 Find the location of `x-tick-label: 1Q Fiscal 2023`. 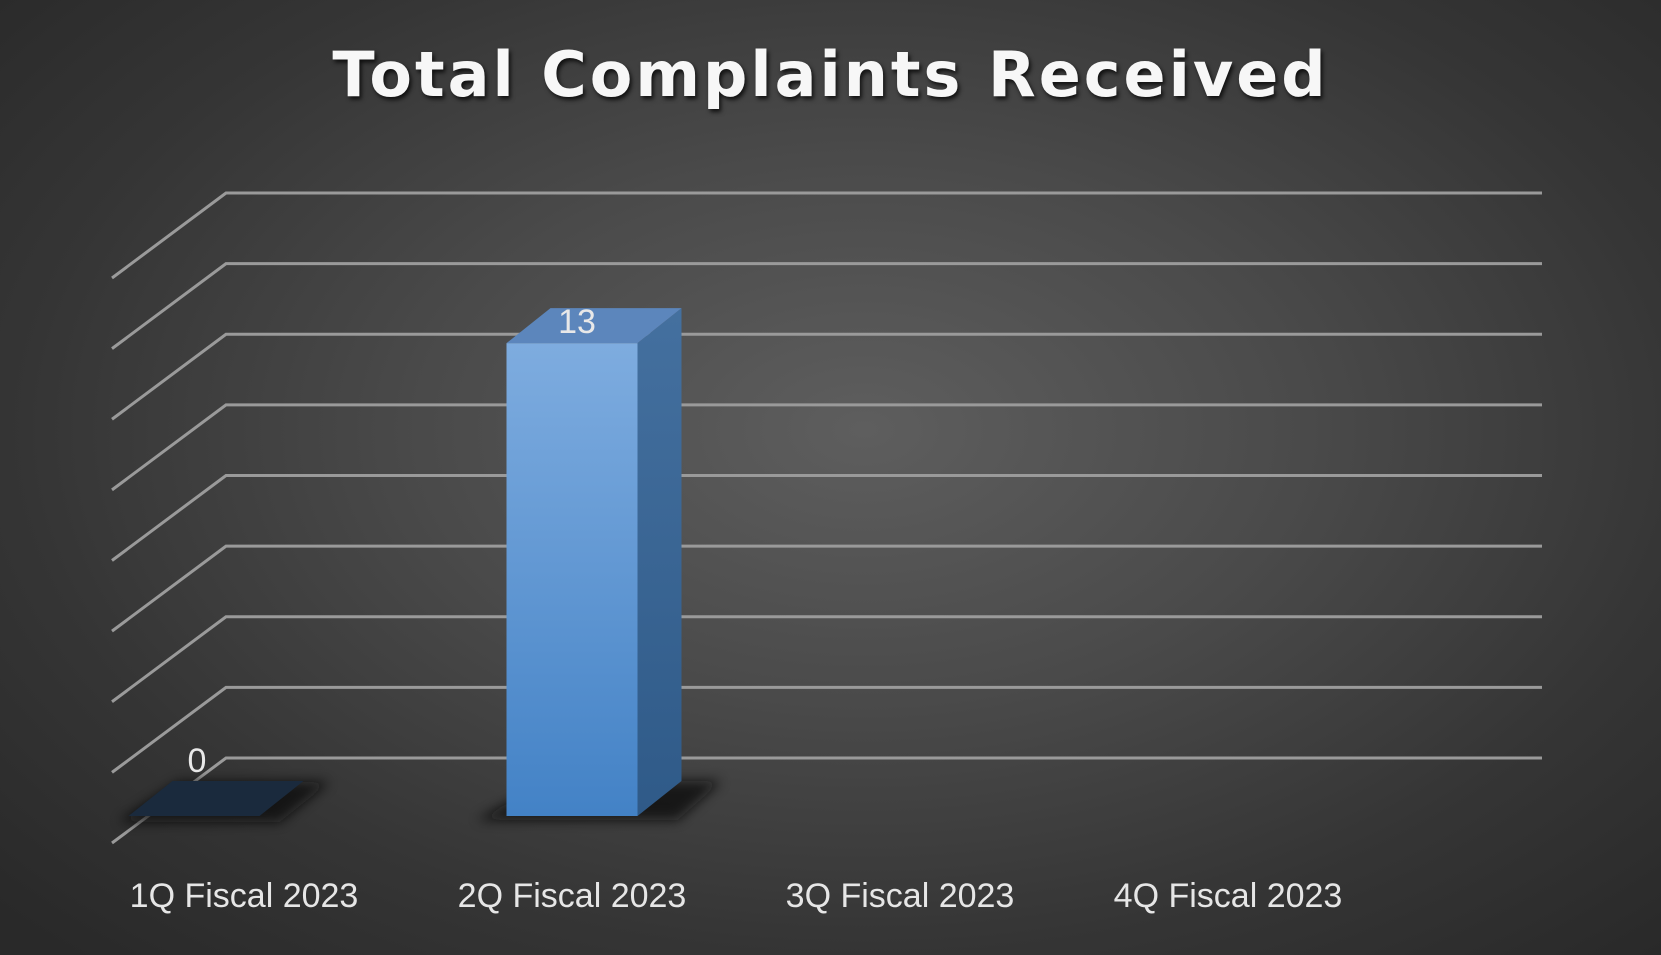

x-tick-label: 1Q Fiscal 2023 is located at coordinates (244, 896).